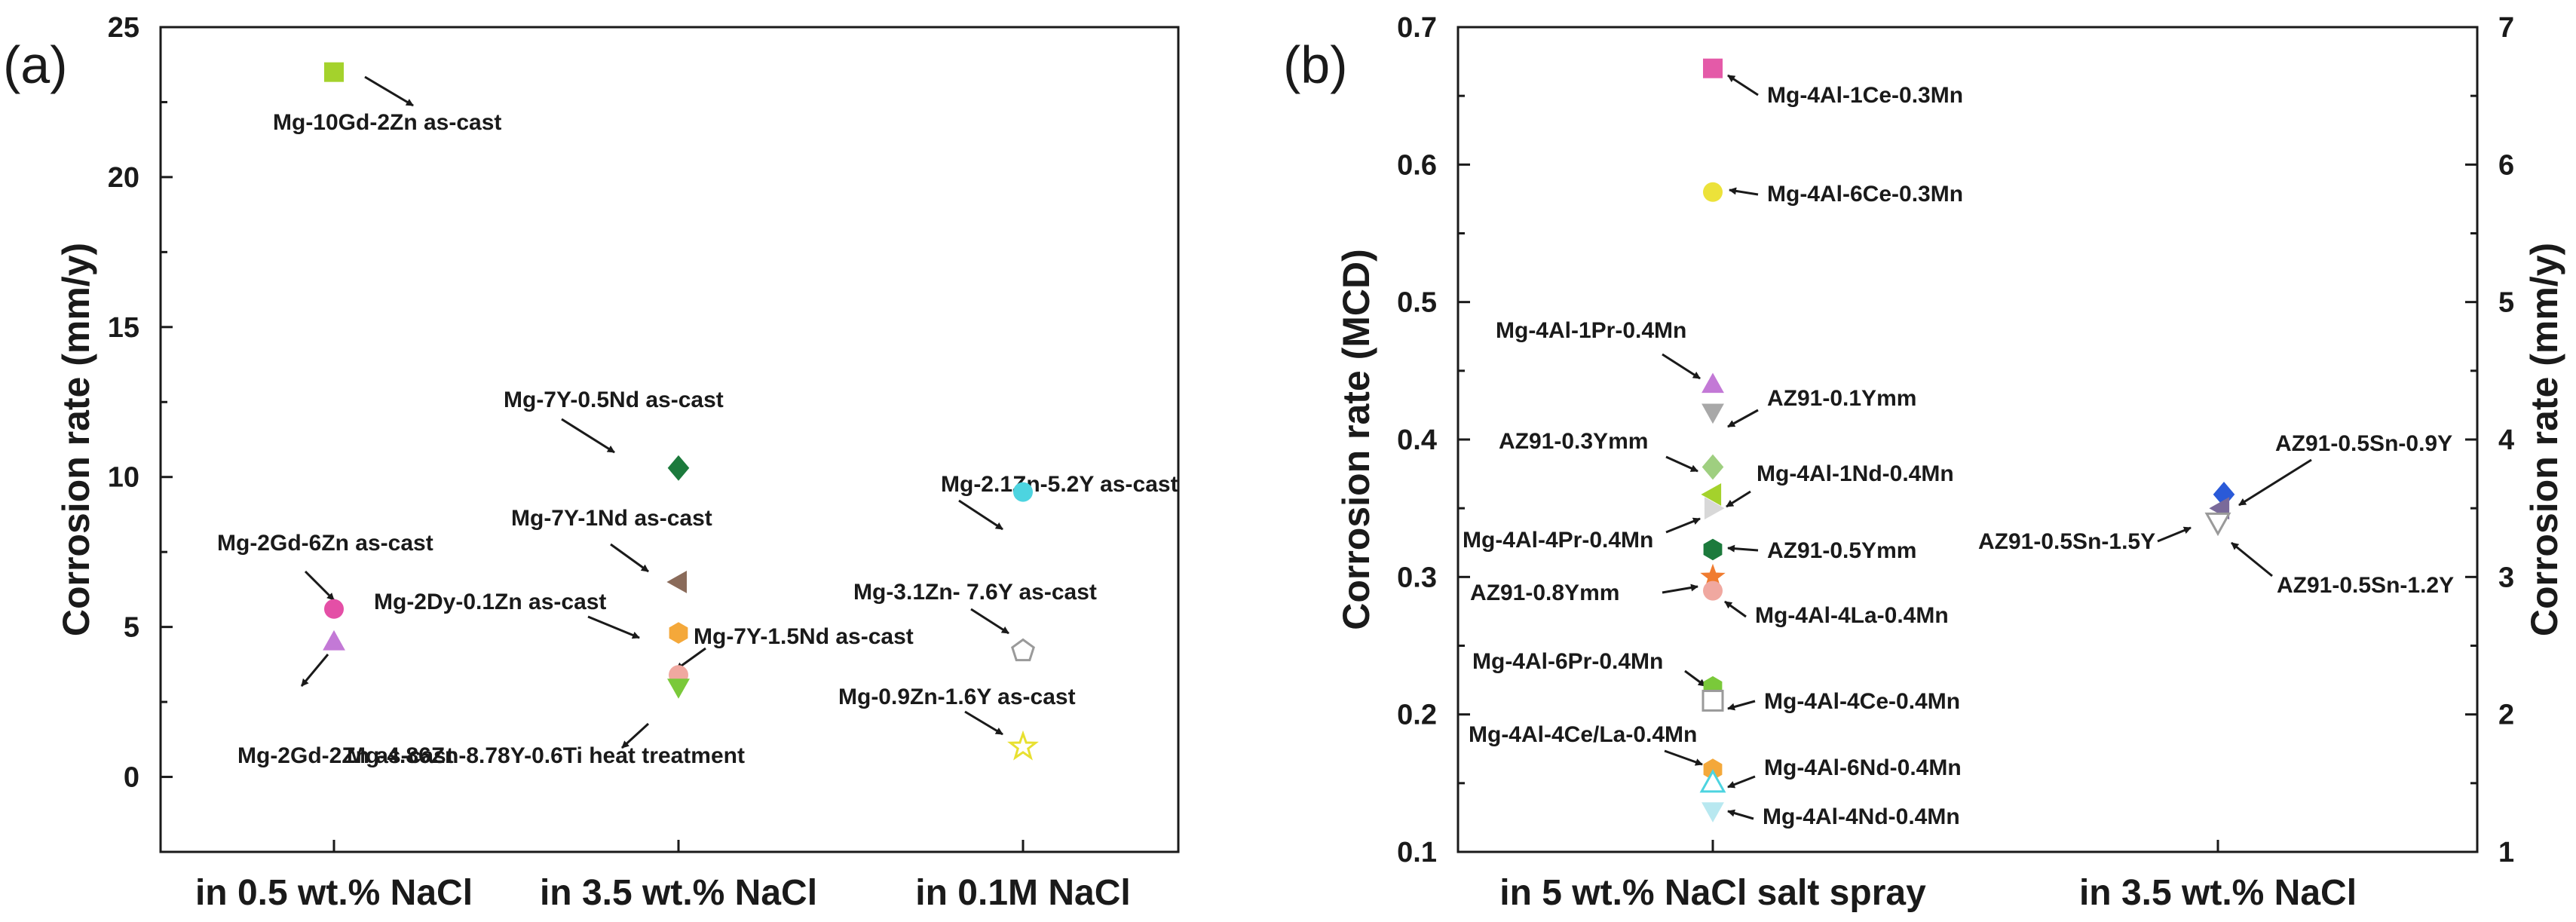 The width and height of the screenshot is (2576, 922). What do you see at coordinates (334, 893) in the screenshot?
I see `x-category-in-0-5-wt-nacl: in 0.5 wt.% NaCl` at bounding box center [334, 893].